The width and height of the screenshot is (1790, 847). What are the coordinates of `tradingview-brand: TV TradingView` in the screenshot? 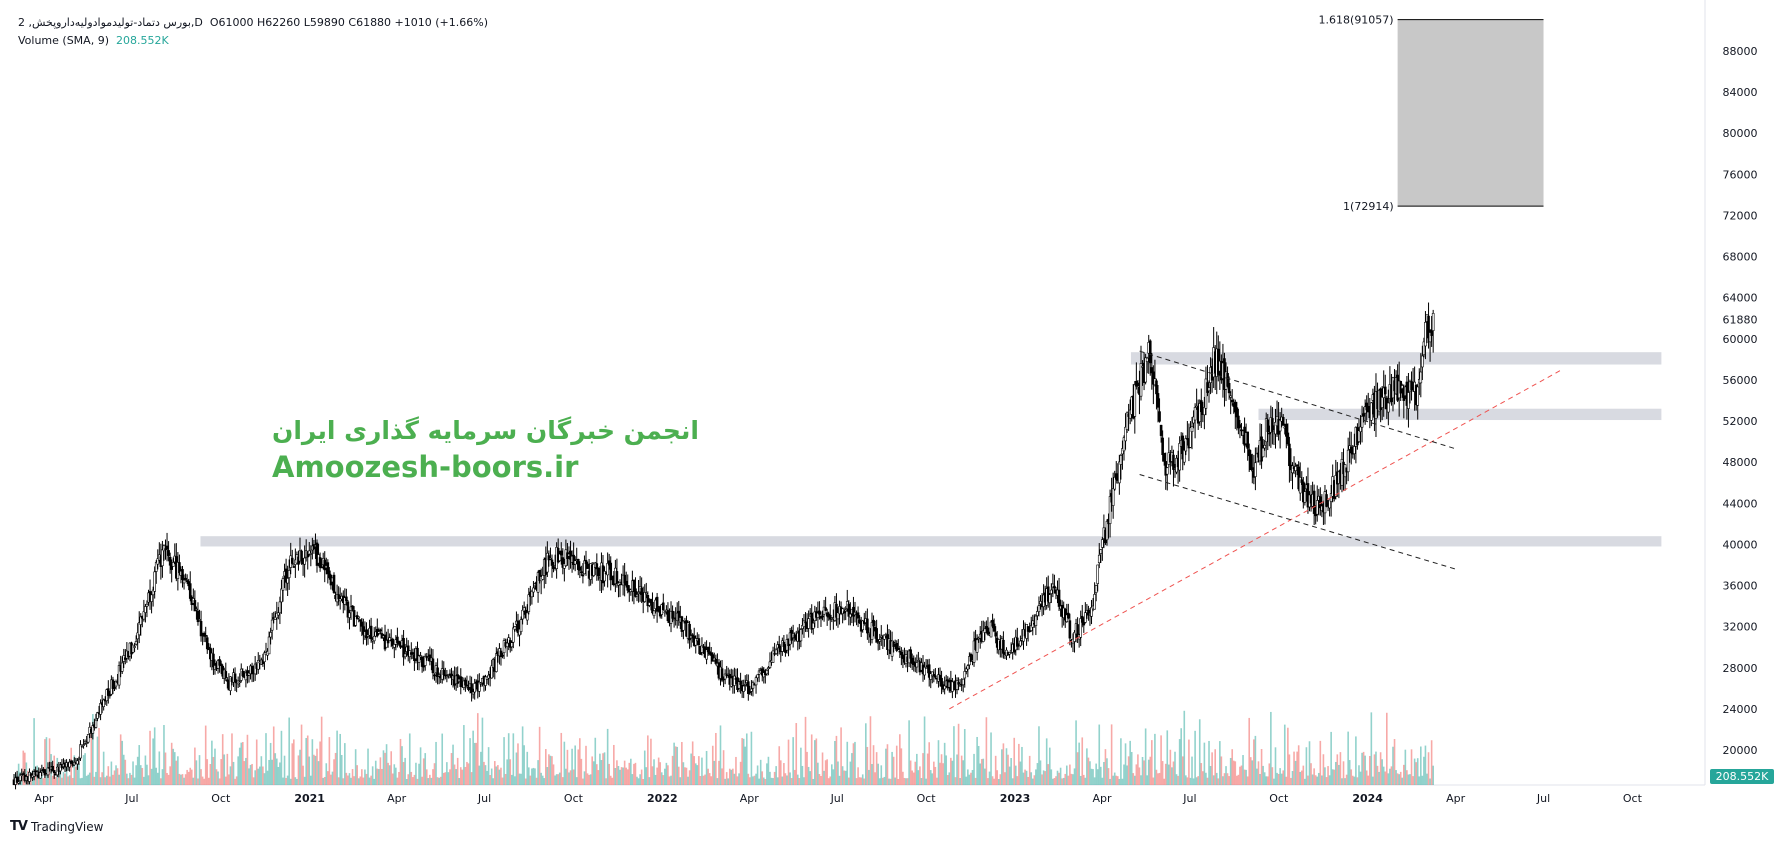 It's located at (56, 826).